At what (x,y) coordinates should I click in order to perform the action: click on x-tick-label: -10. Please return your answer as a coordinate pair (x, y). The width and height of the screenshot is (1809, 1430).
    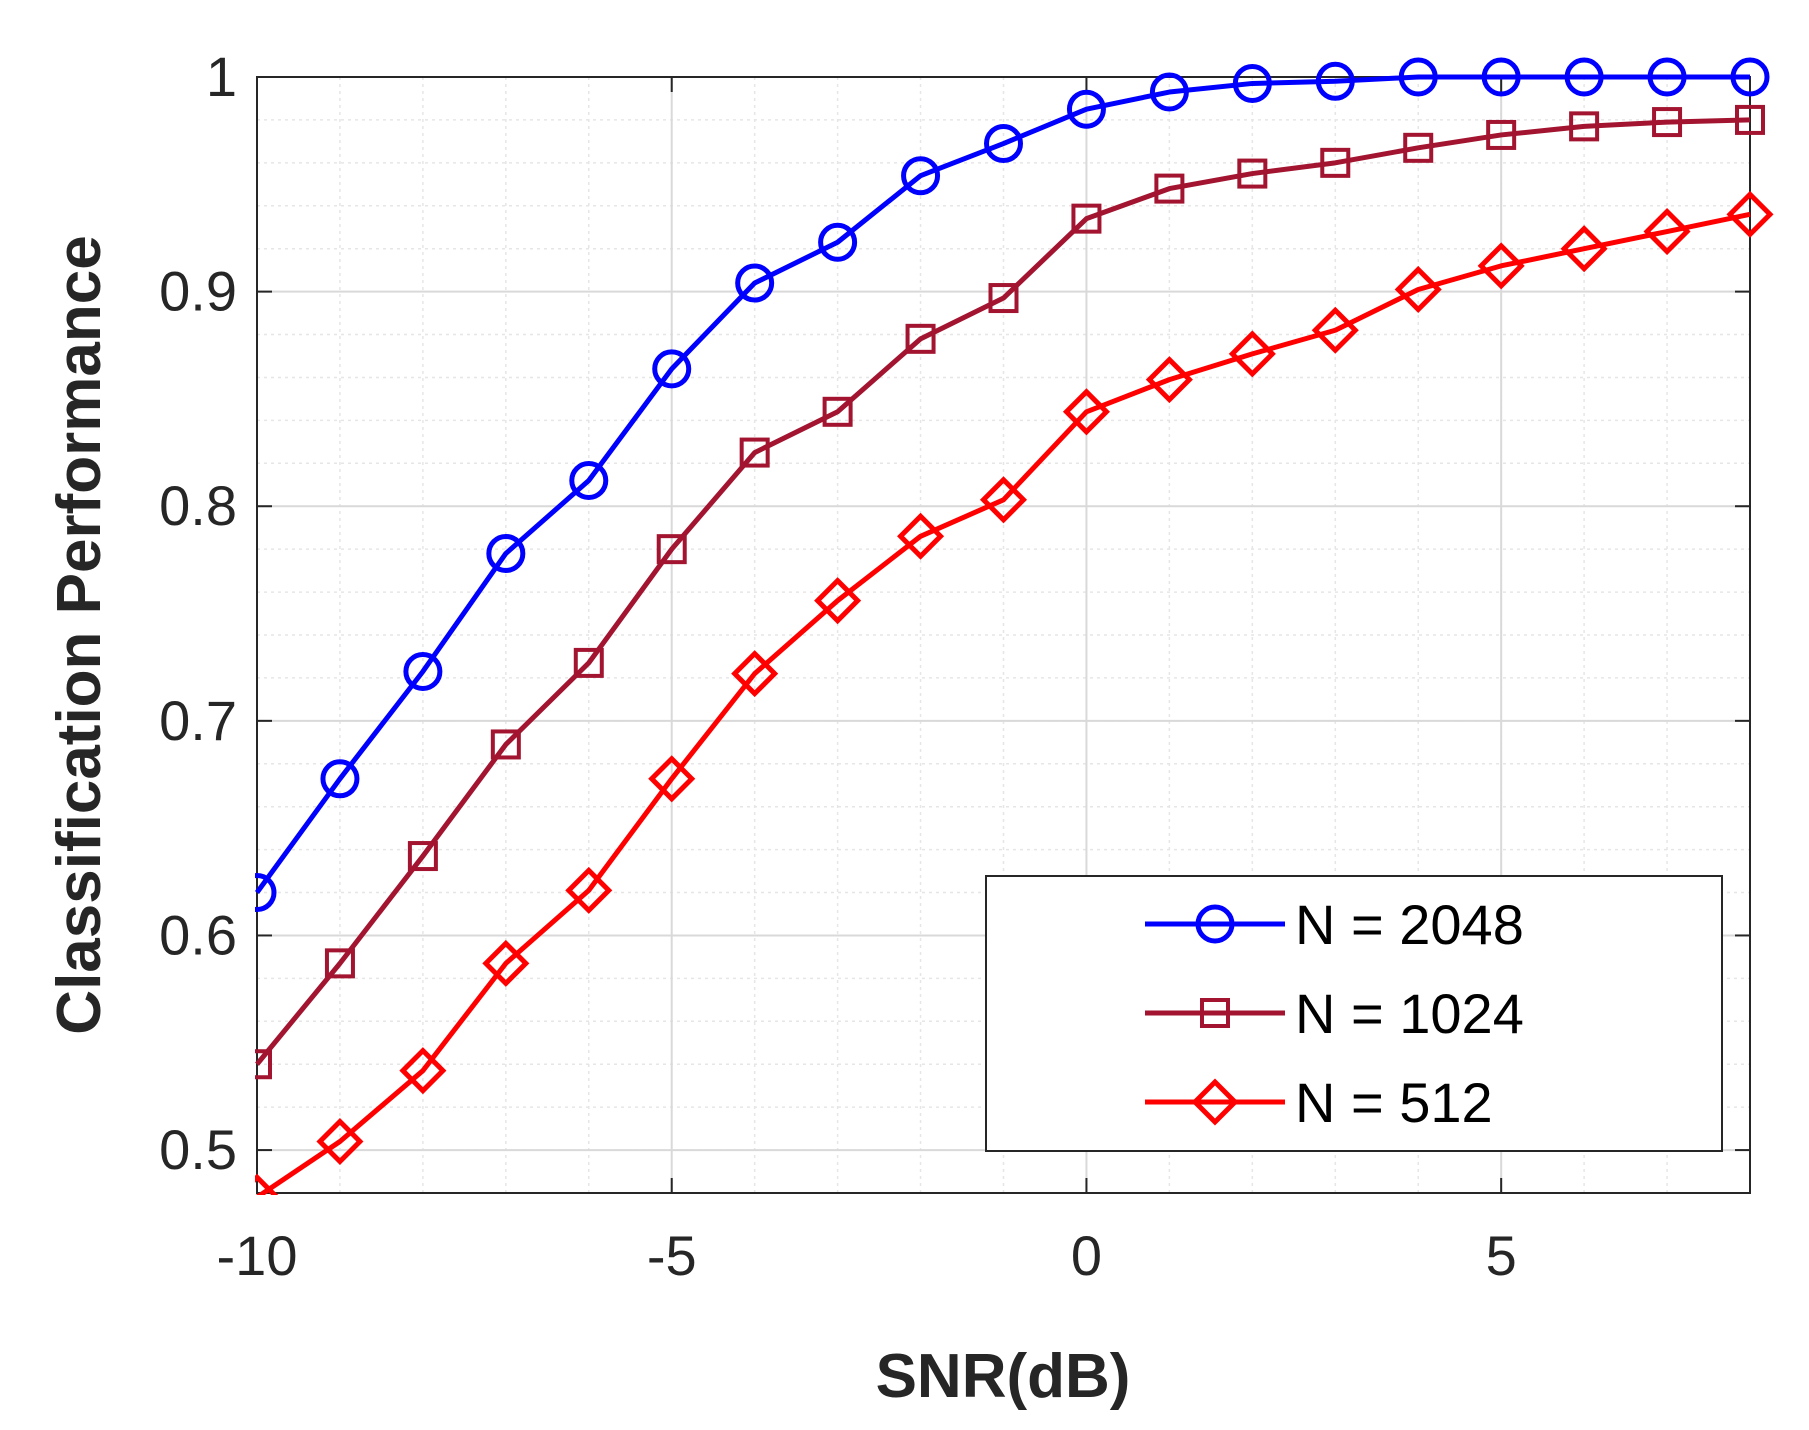
    Looking at the image, I should click on (257, 1255).